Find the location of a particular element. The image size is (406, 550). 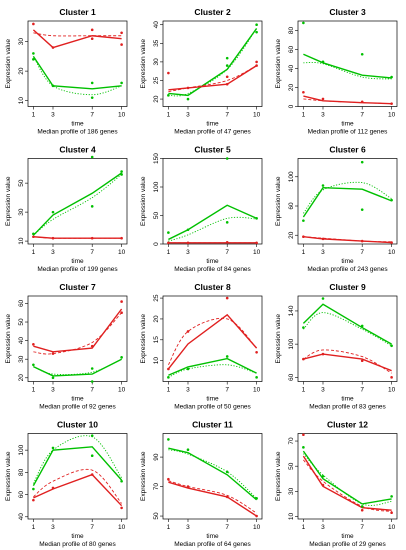

y-tick-label: 35 is located at coordinates (156, 43).